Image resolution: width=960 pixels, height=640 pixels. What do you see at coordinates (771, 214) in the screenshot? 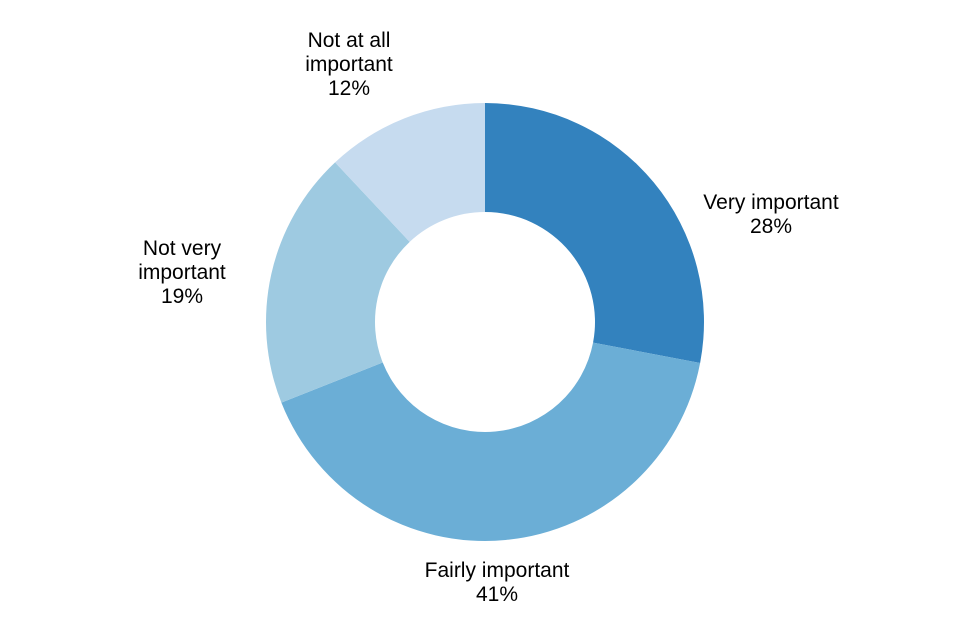
I see `slice-label-very-important: Very important 28%` at bounding box center [771, 214].